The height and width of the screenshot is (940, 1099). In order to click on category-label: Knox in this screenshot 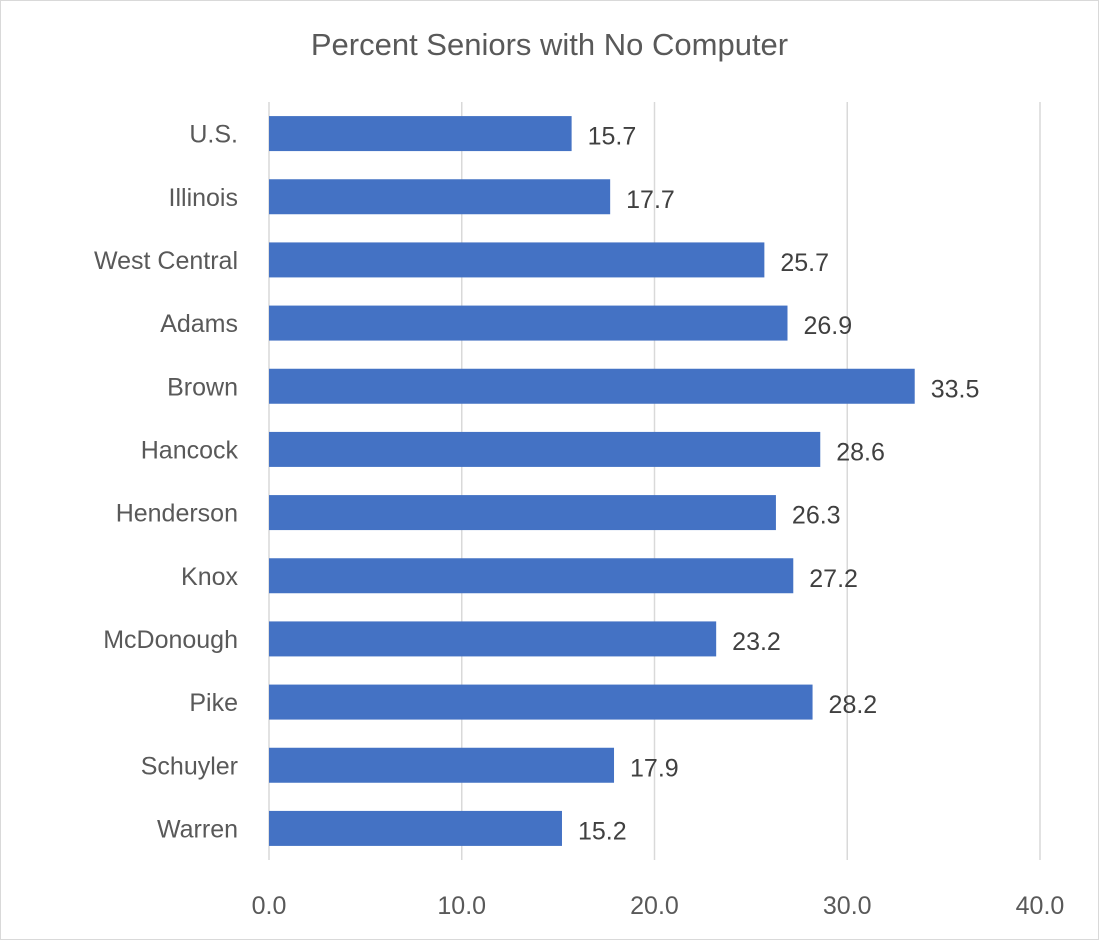, I will do `click(209, 577)`.